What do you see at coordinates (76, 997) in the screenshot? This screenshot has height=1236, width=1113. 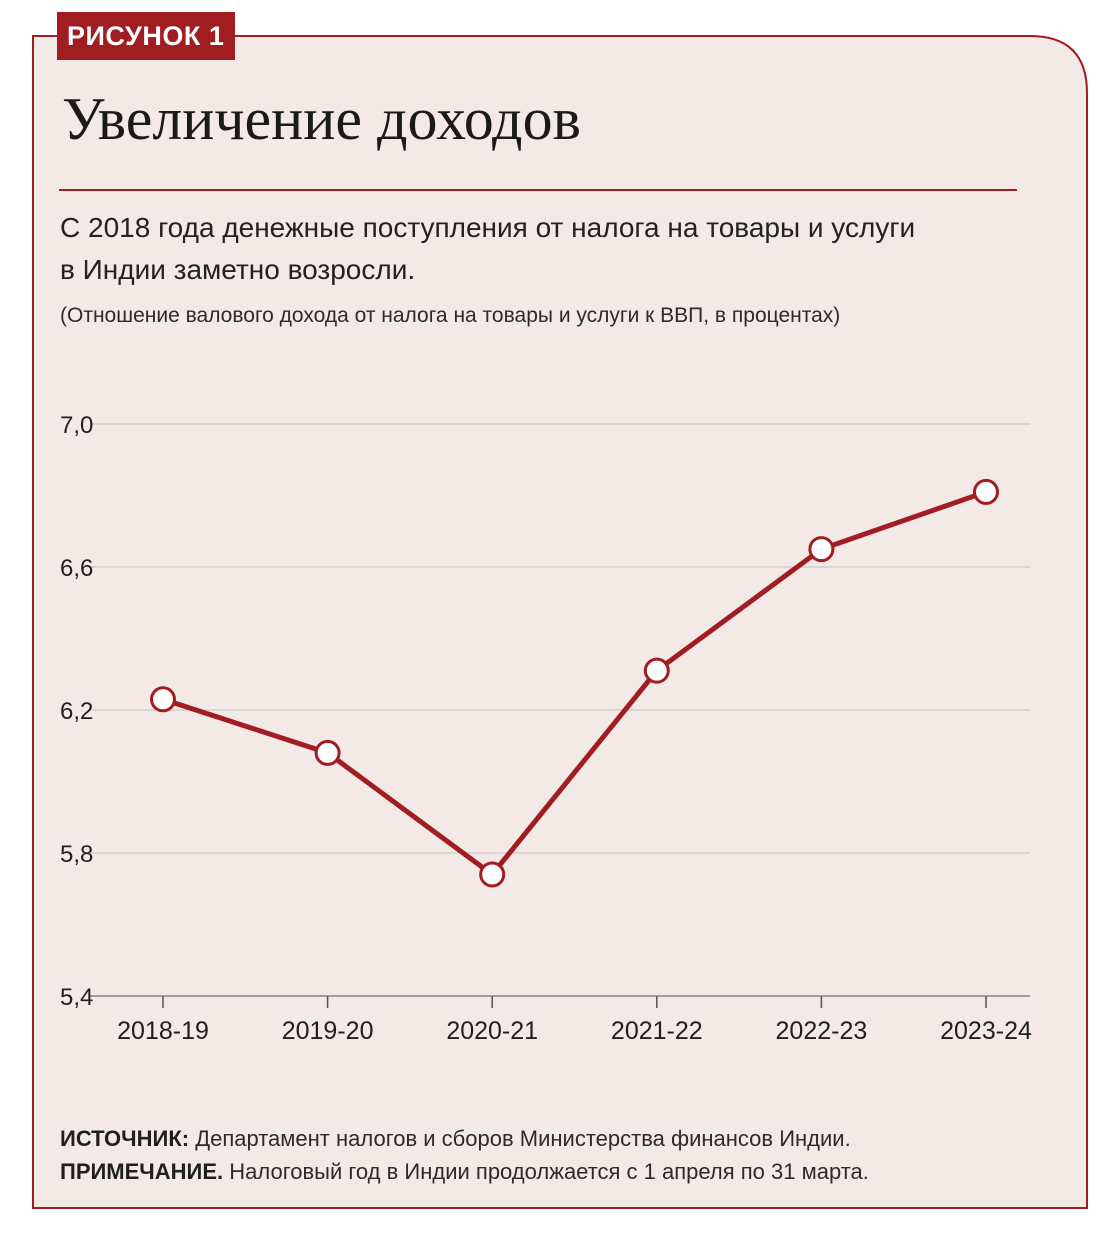 I see `y-tick-label: 5,4` at bounding box center [76, 997].